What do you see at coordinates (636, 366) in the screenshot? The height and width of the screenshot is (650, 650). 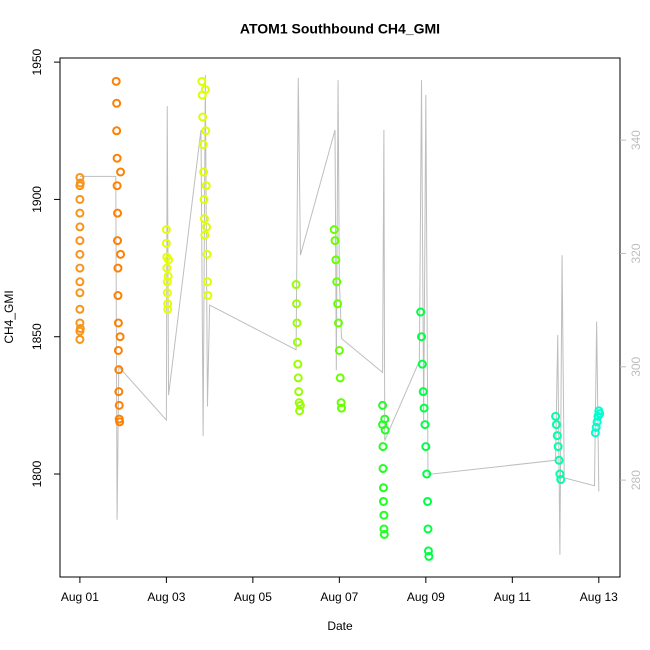 I see `y2-tick-label: 300` at bounding box center [636, 366].